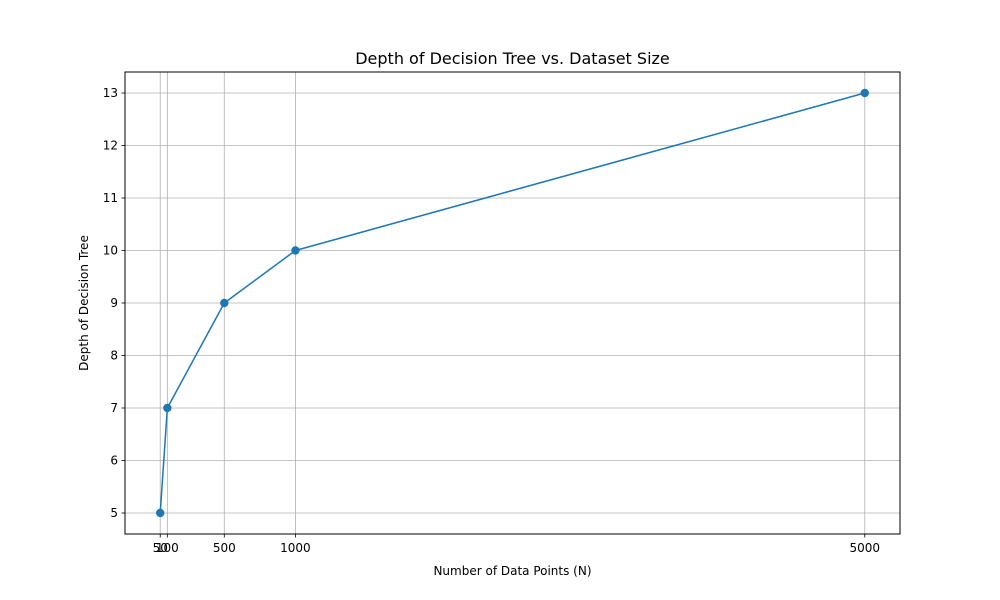 The height and width of the screenshot is (600, 1000). I want to click on x-tick-label: 5000, so click(864, 548).